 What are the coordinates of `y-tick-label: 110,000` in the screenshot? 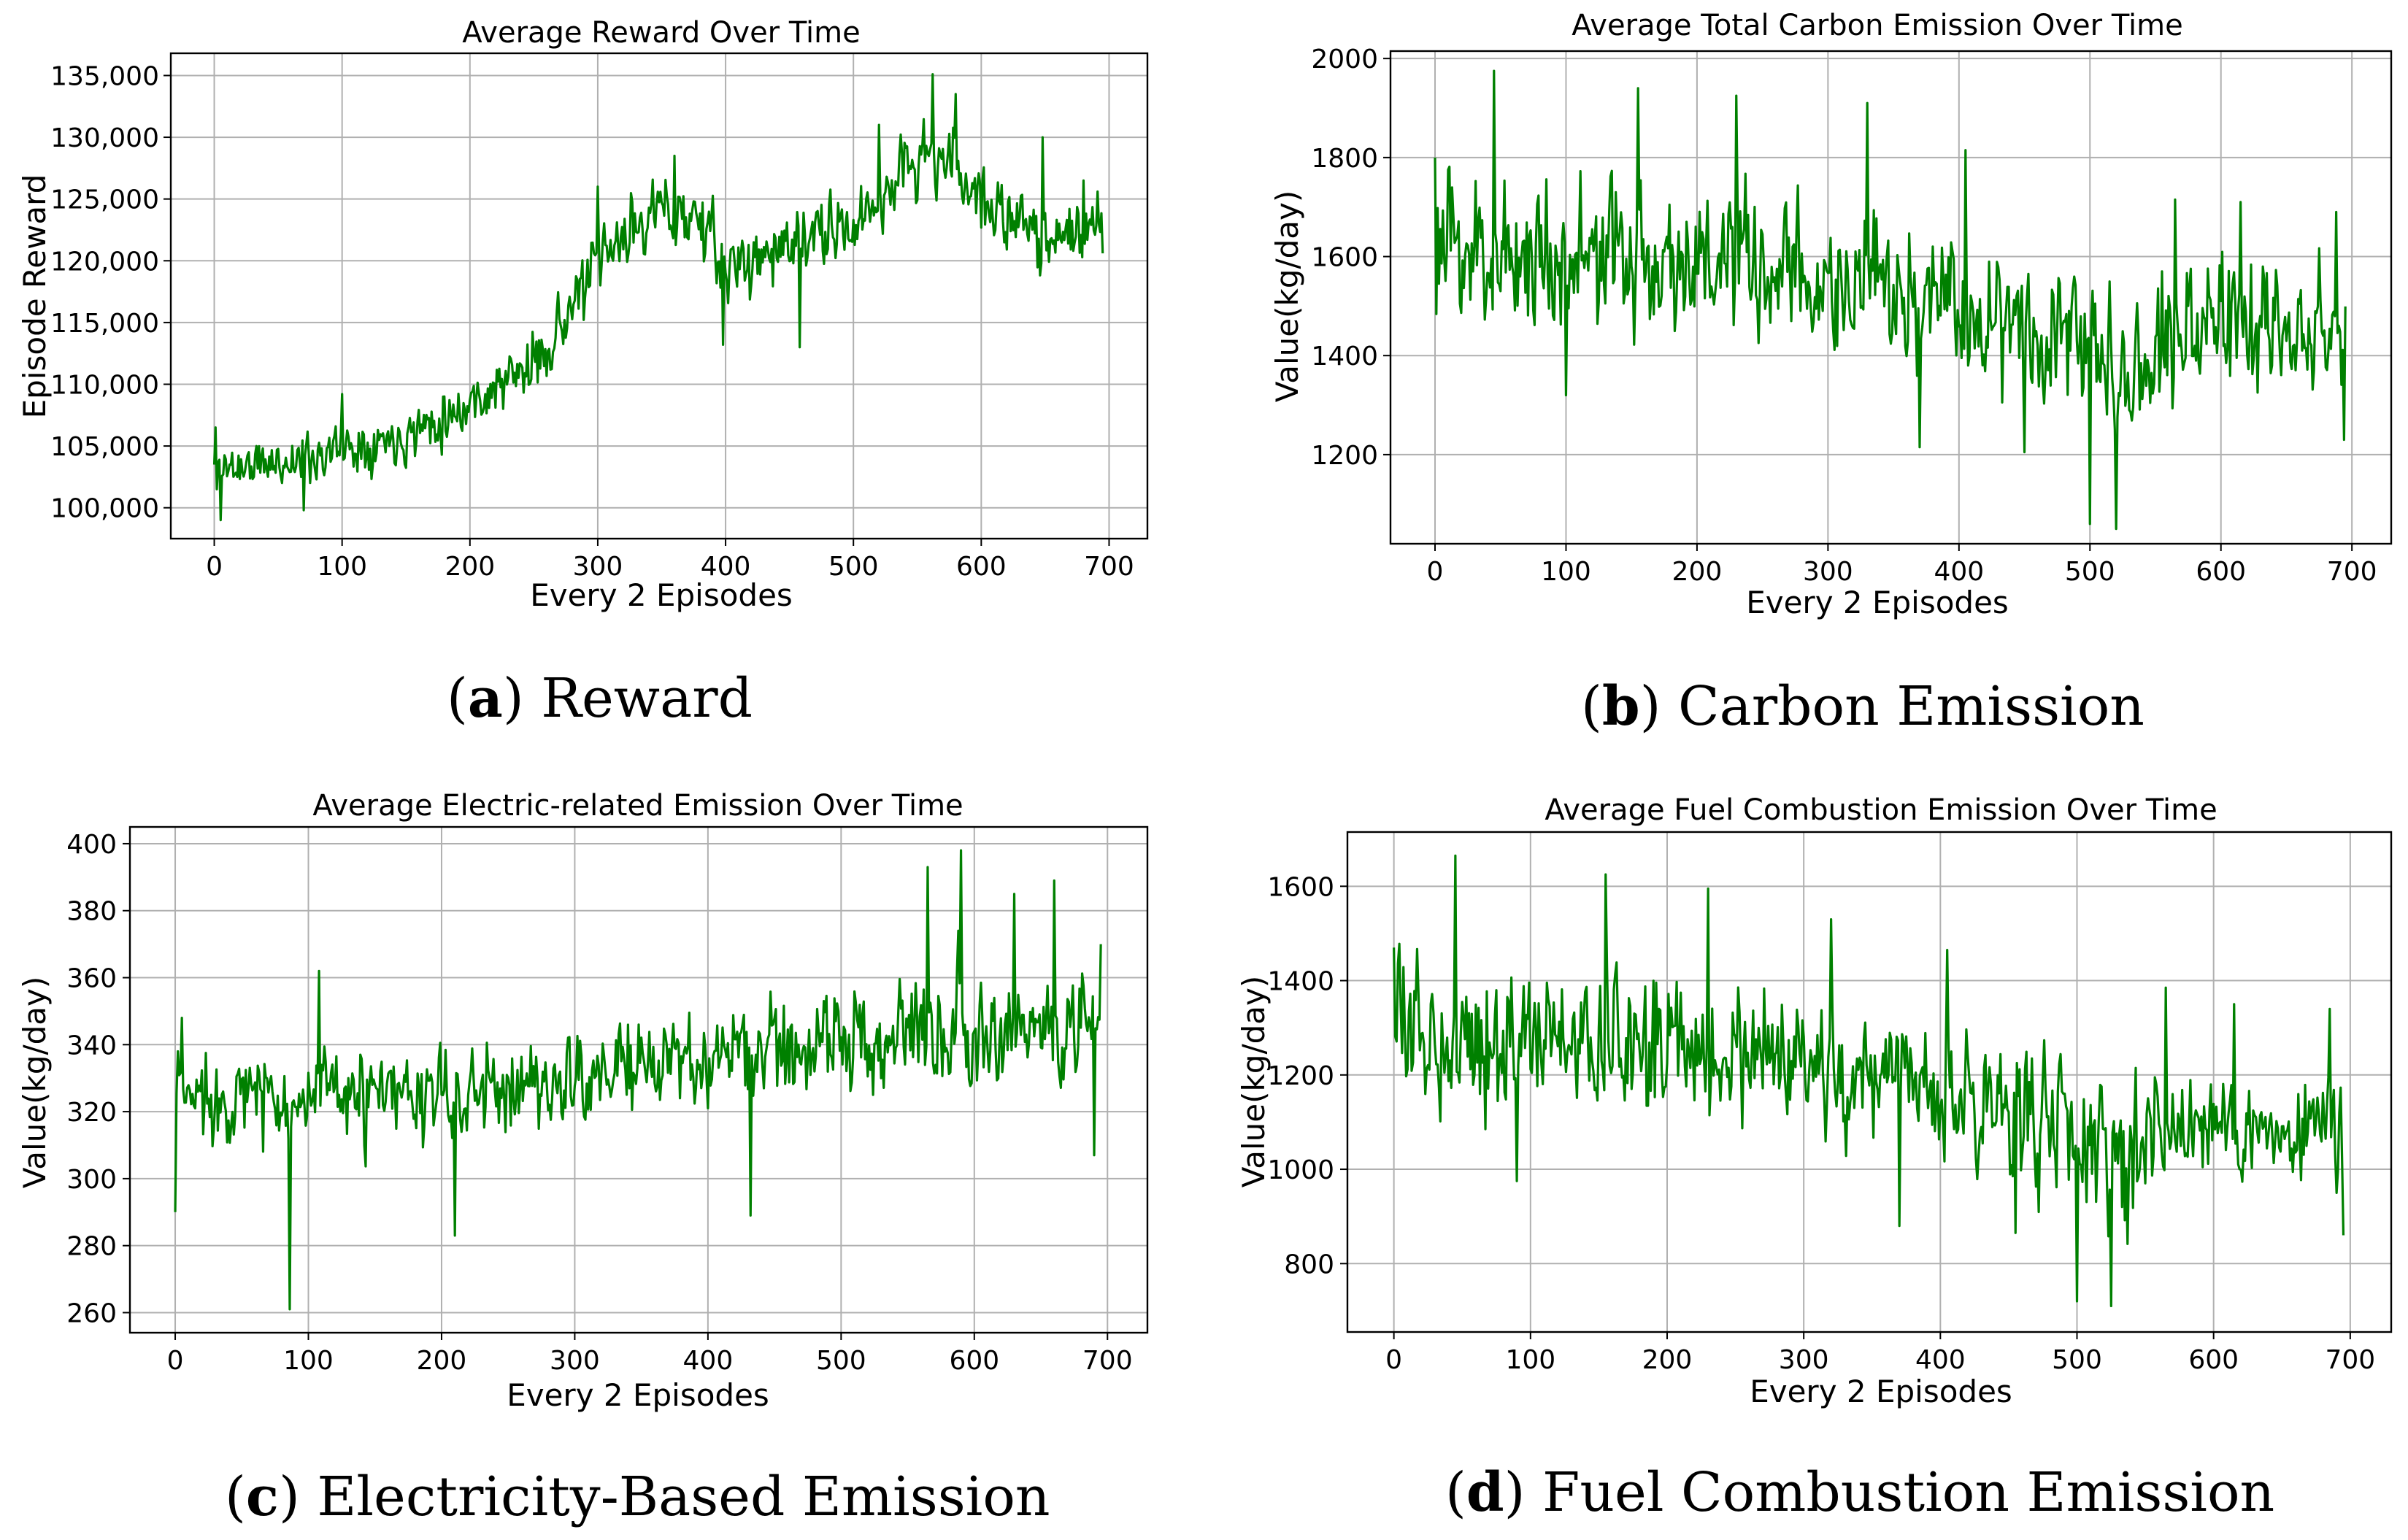 It's located at (104, 385).